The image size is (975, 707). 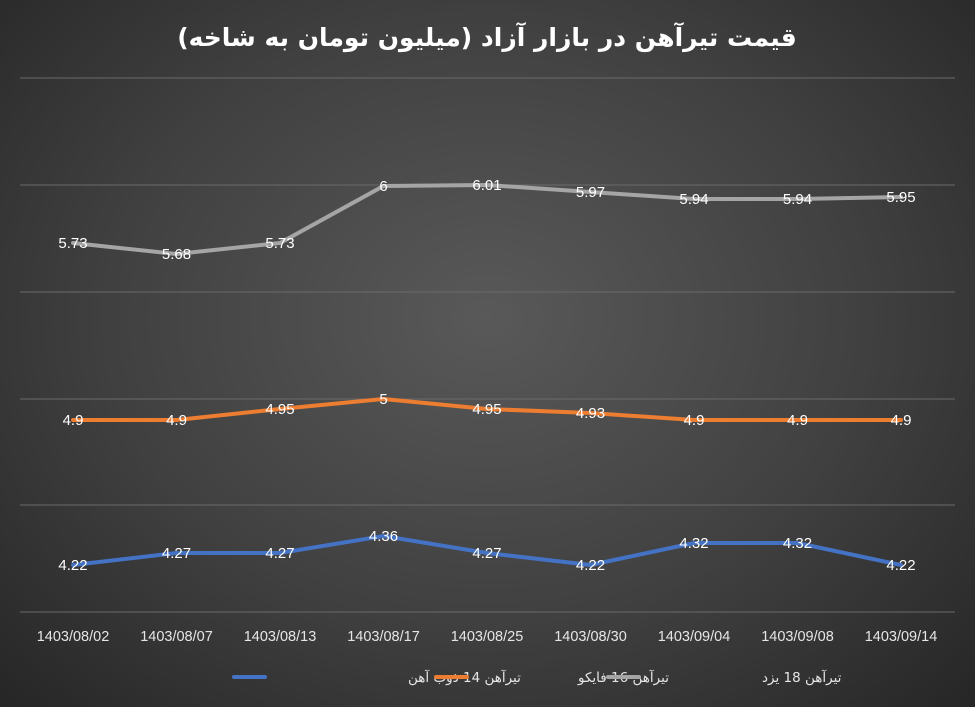 I want to click on data-label: 4.36, so click(x=383, y=536).